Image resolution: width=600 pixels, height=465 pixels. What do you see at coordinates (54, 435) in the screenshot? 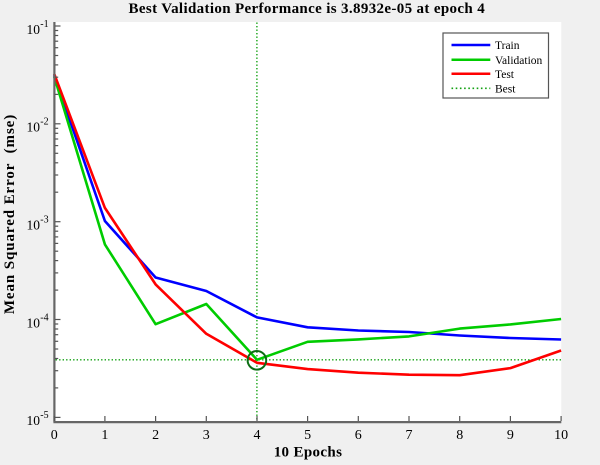
I see `svg-text: 0` at bounding box center [54, 435].